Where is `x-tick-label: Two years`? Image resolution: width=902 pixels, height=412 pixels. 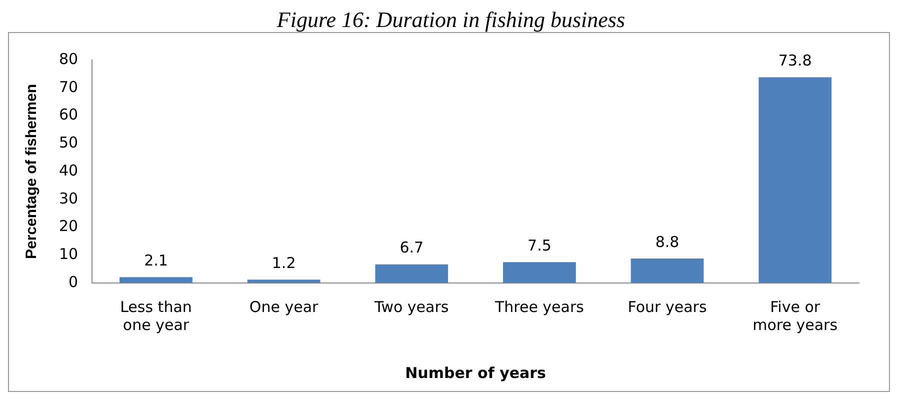 x-tick-label: Two years is located at coordinates (411, 307).